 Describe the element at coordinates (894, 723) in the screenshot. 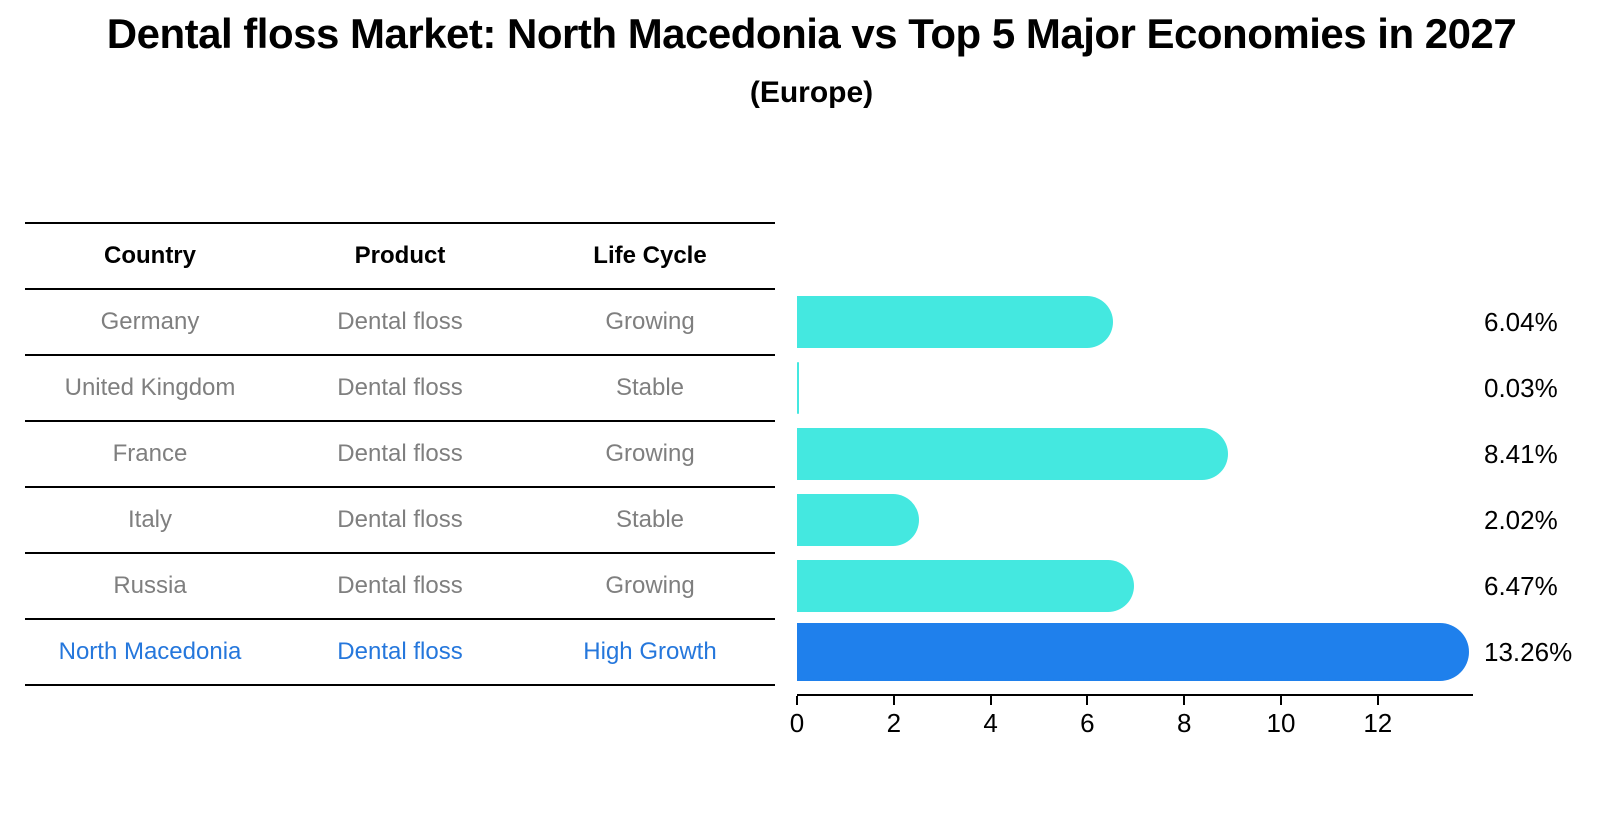

I see `x-axis-tick-label: 2` at that location.